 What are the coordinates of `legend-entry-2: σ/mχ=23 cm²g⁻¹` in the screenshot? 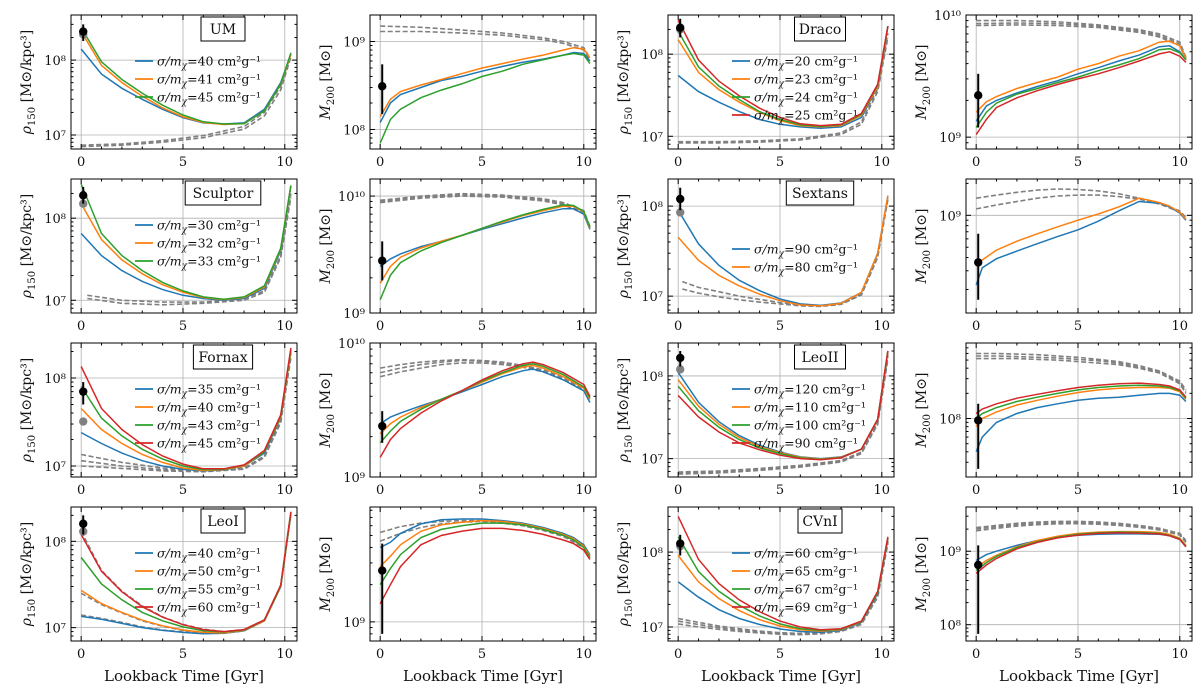 It's located at (806, 81).